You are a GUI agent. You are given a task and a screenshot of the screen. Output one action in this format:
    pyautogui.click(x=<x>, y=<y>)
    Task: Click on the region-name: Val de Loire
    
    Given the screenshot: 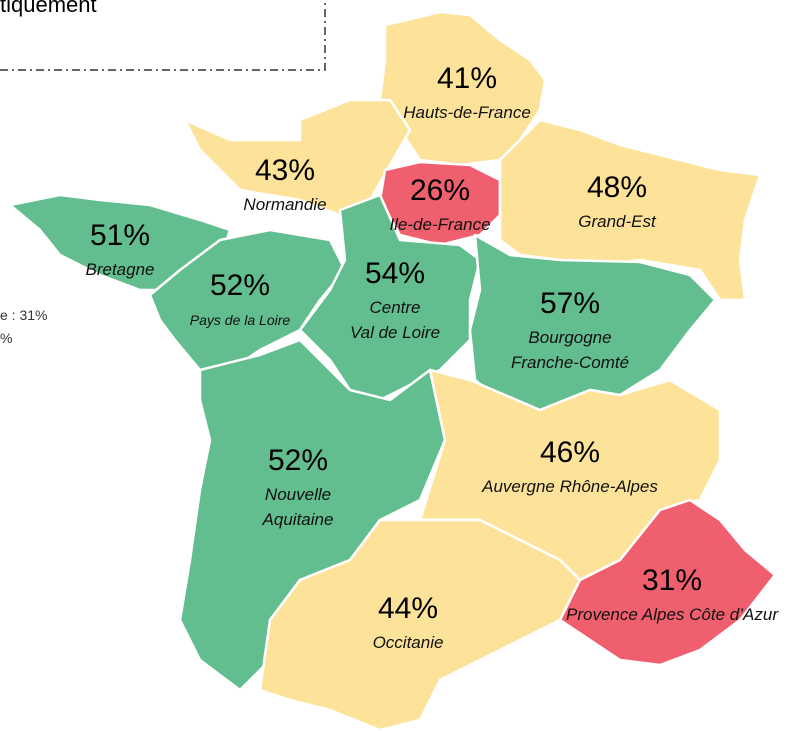 What is the action you would take?
    pyautogui.click(x=395, y=332)
    